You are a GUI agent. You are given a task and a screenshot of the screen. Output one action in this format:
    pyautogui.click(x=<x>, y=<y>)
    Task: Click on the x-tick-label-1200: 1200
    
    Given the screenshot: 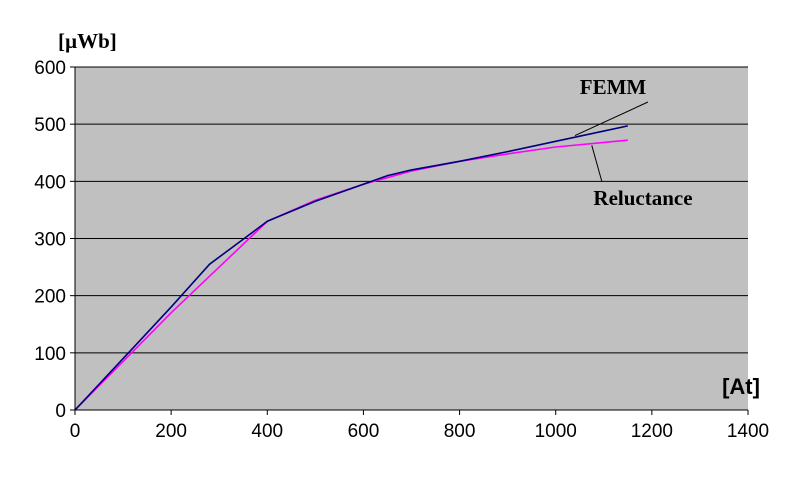 What is the action you would take?
    pyautogui.click(x=652, y=431)
    